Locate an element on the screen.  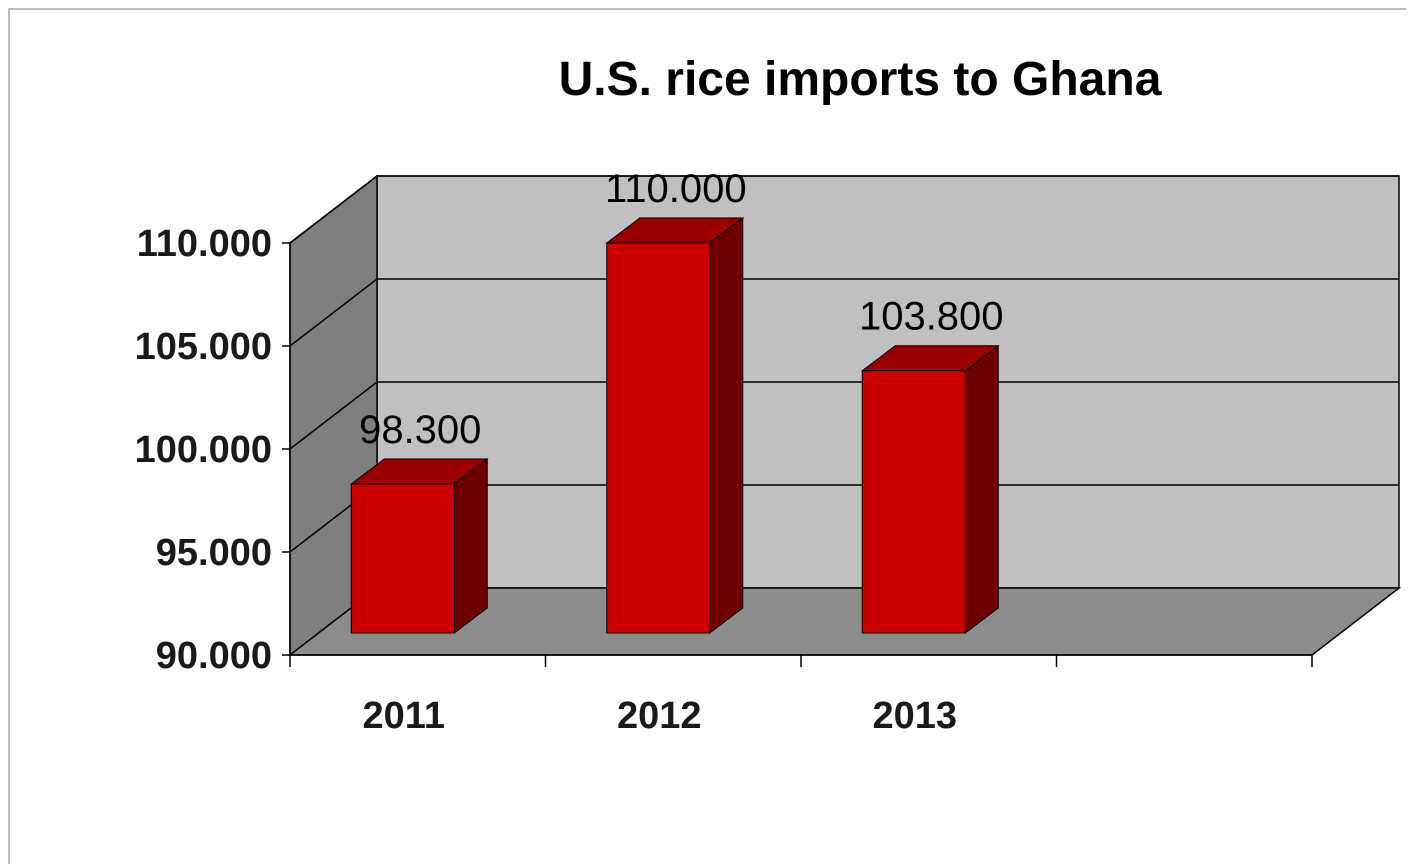
data-label: 98.300 is located at coordinates (420, 430).